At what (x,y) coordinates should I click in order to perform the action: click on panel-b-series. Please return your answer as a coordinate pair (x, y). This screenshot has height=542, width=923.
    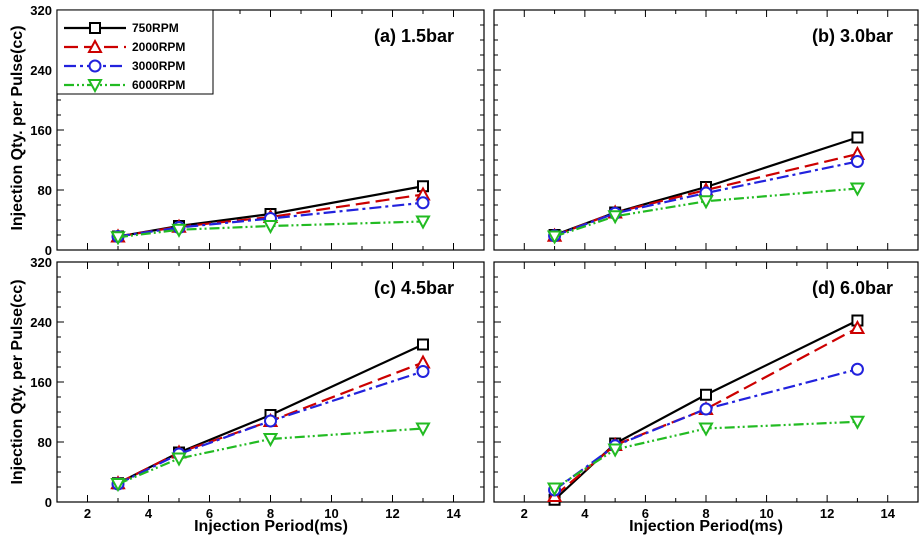
    Looking at the image, I should click on (706, 188).